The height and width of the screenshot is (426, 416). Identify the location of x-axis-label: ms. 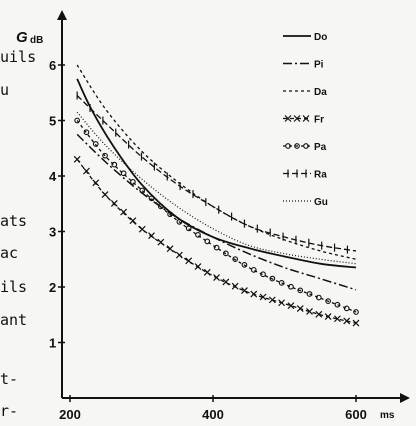
(387, 415).